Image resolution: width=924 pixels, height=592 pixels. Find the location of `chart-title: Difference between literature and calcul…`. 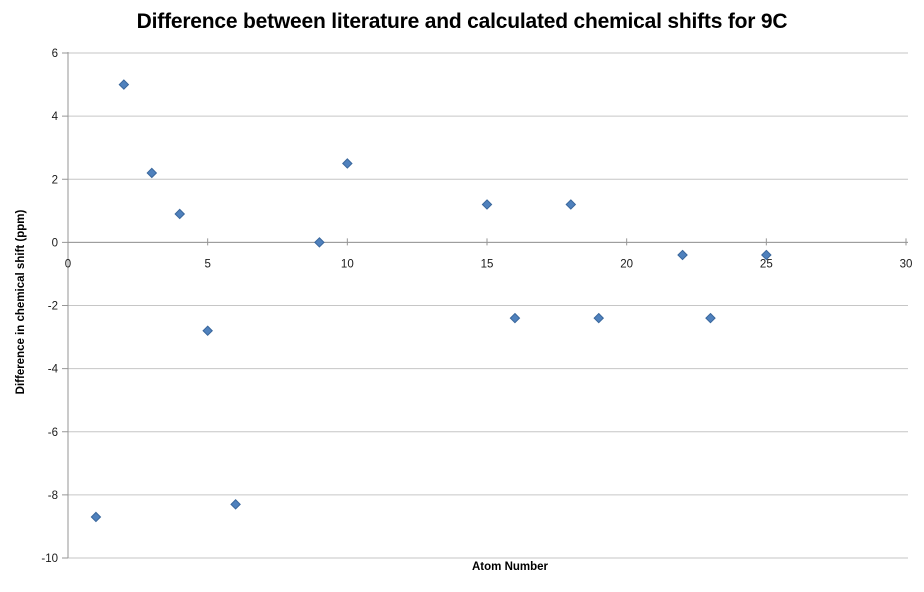

chart-title: Difference between literature and calcul… is located at coordinates (462, 21).